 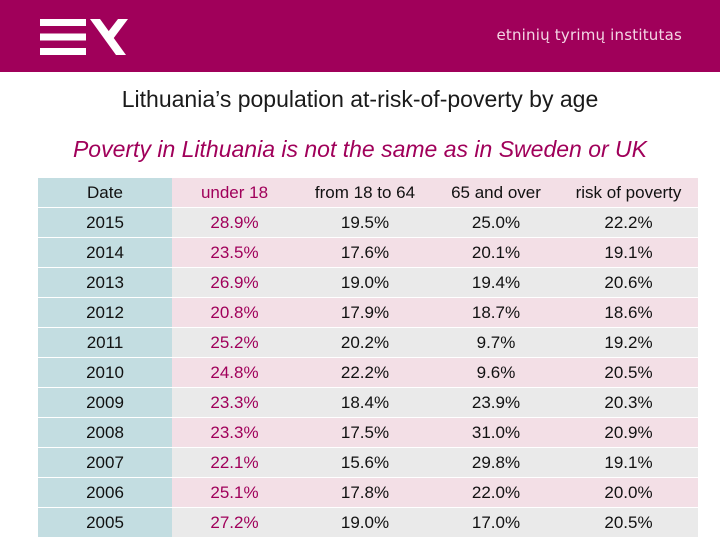 What do you see at coordinates (496, 222) in the screenshot?
I see `cell-65-and-over: 25.0%` at bounding box center [496, 222].